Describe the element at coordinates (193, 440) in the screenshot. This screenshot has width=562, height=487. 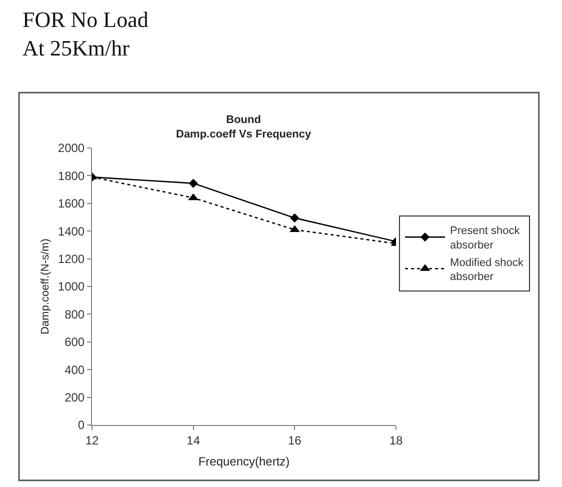
I see `x-tick-label: 14` at that location.